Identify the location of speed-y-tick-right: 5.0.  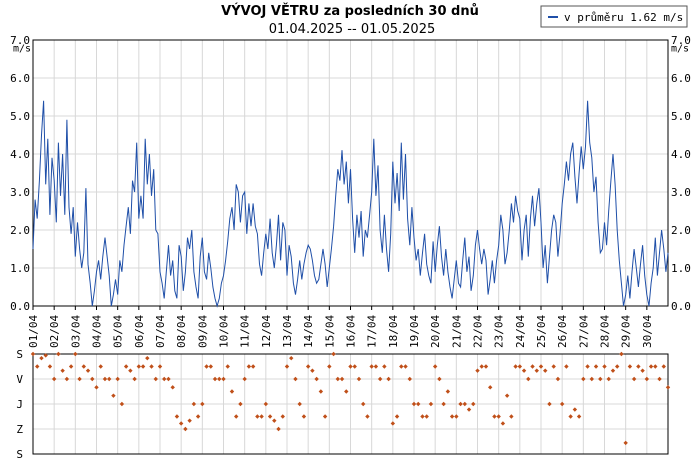
(681, 116).